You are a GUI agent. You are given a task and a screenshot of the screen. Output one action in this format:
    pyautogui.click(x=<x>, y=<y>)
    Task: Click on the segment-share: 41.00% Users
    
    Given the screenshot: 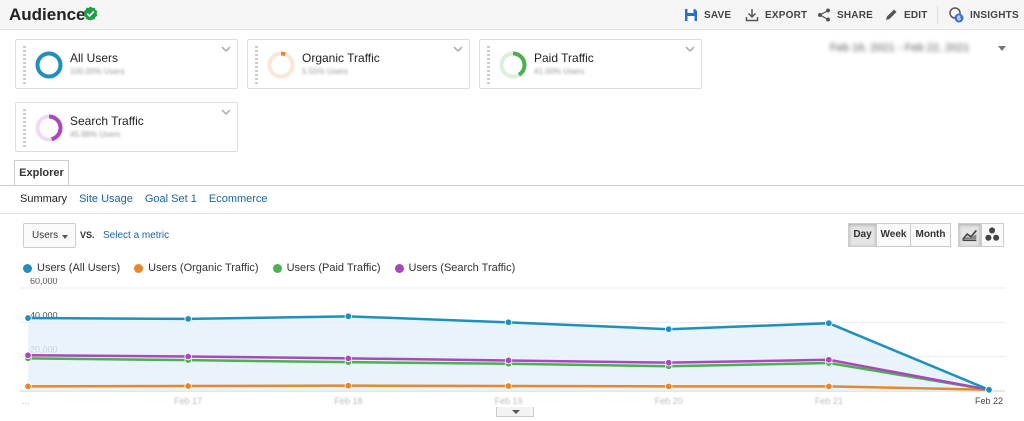 What is the action you would take?
    pyautogui.click(x=559, y=71)
    